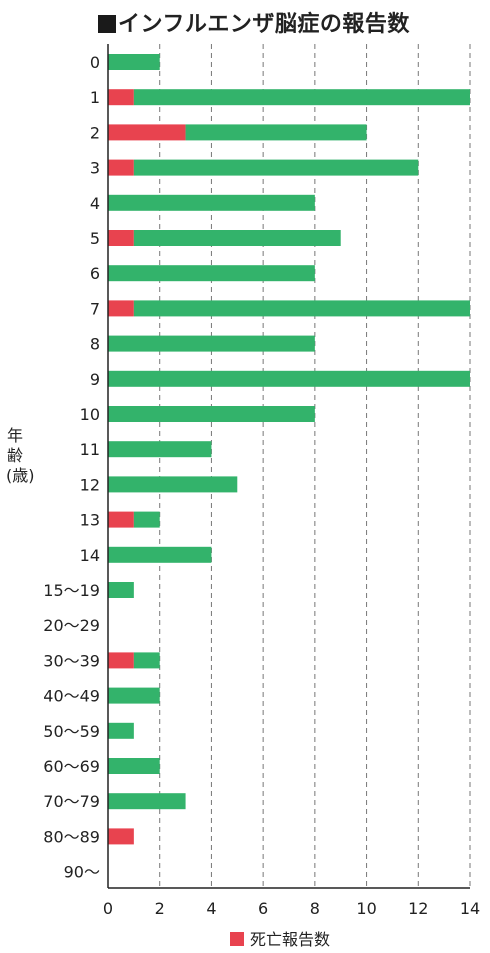  I want to click on legend-swatch-death, so click(237, 939).